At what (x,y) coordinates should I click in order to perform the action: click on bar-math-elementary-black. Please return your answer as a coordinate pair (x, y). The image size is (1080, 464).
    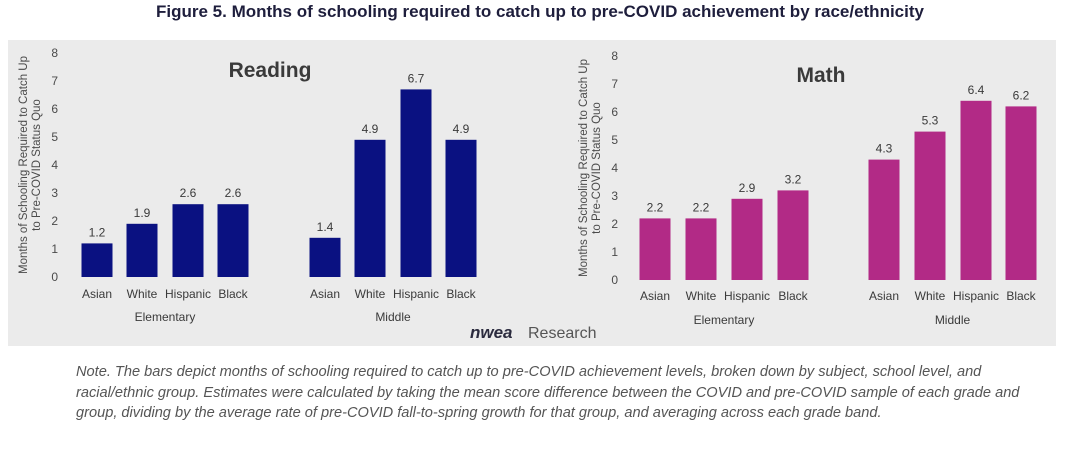
    Looking at the image, I should click on (793, 235).